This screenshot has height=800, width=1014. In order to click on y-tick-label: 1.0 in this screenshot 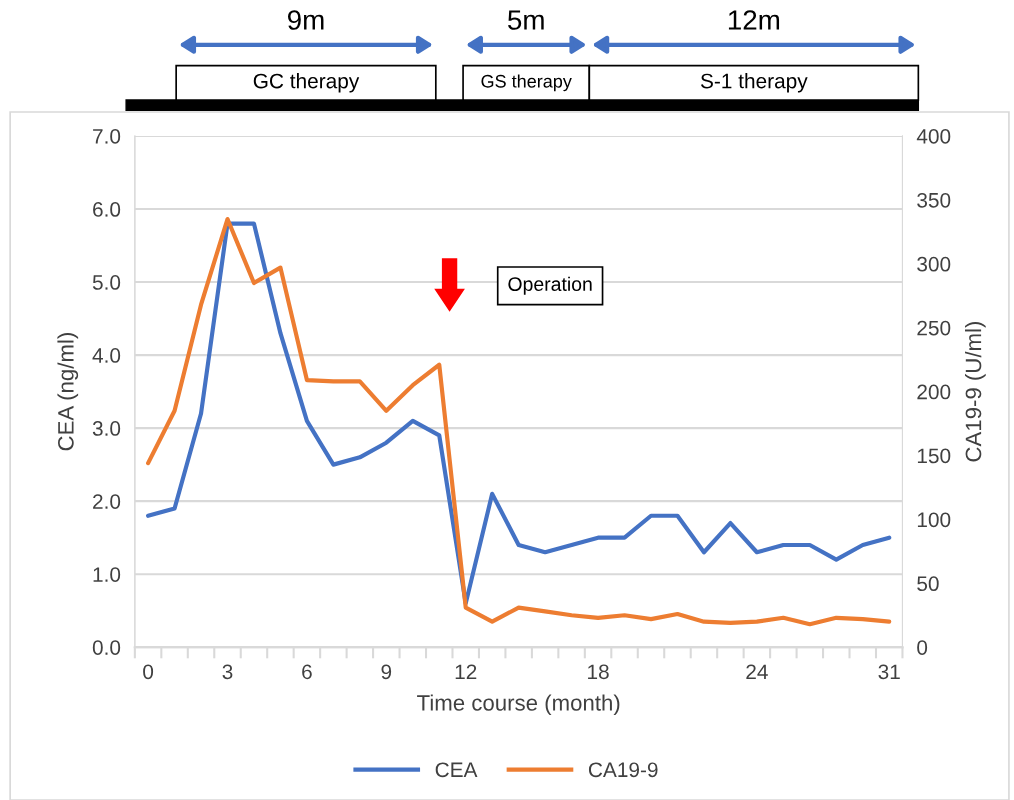, I will do `click(107, 574)`.